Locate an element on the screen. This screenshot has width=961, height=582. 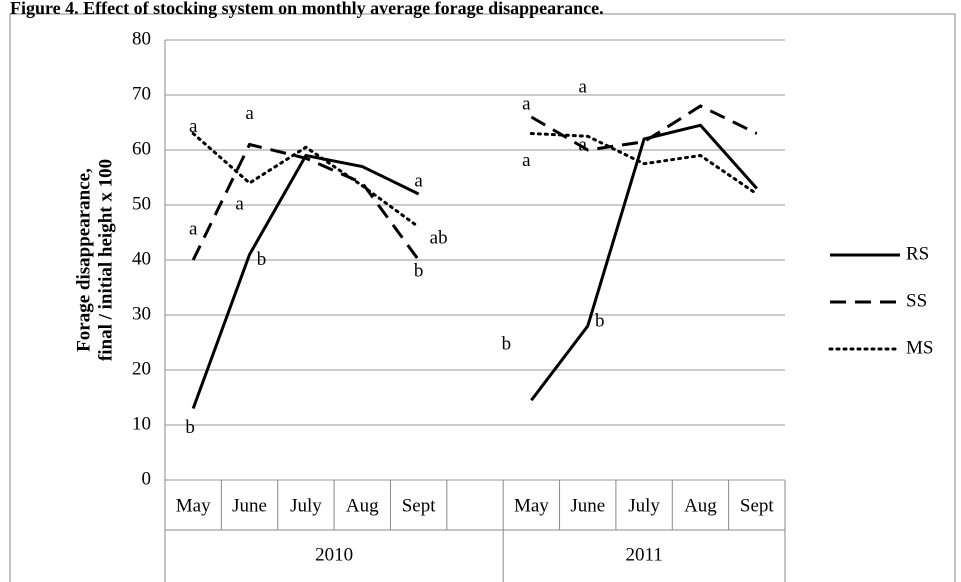
y-tick-label: 60 is located at coordinates (141, 148).